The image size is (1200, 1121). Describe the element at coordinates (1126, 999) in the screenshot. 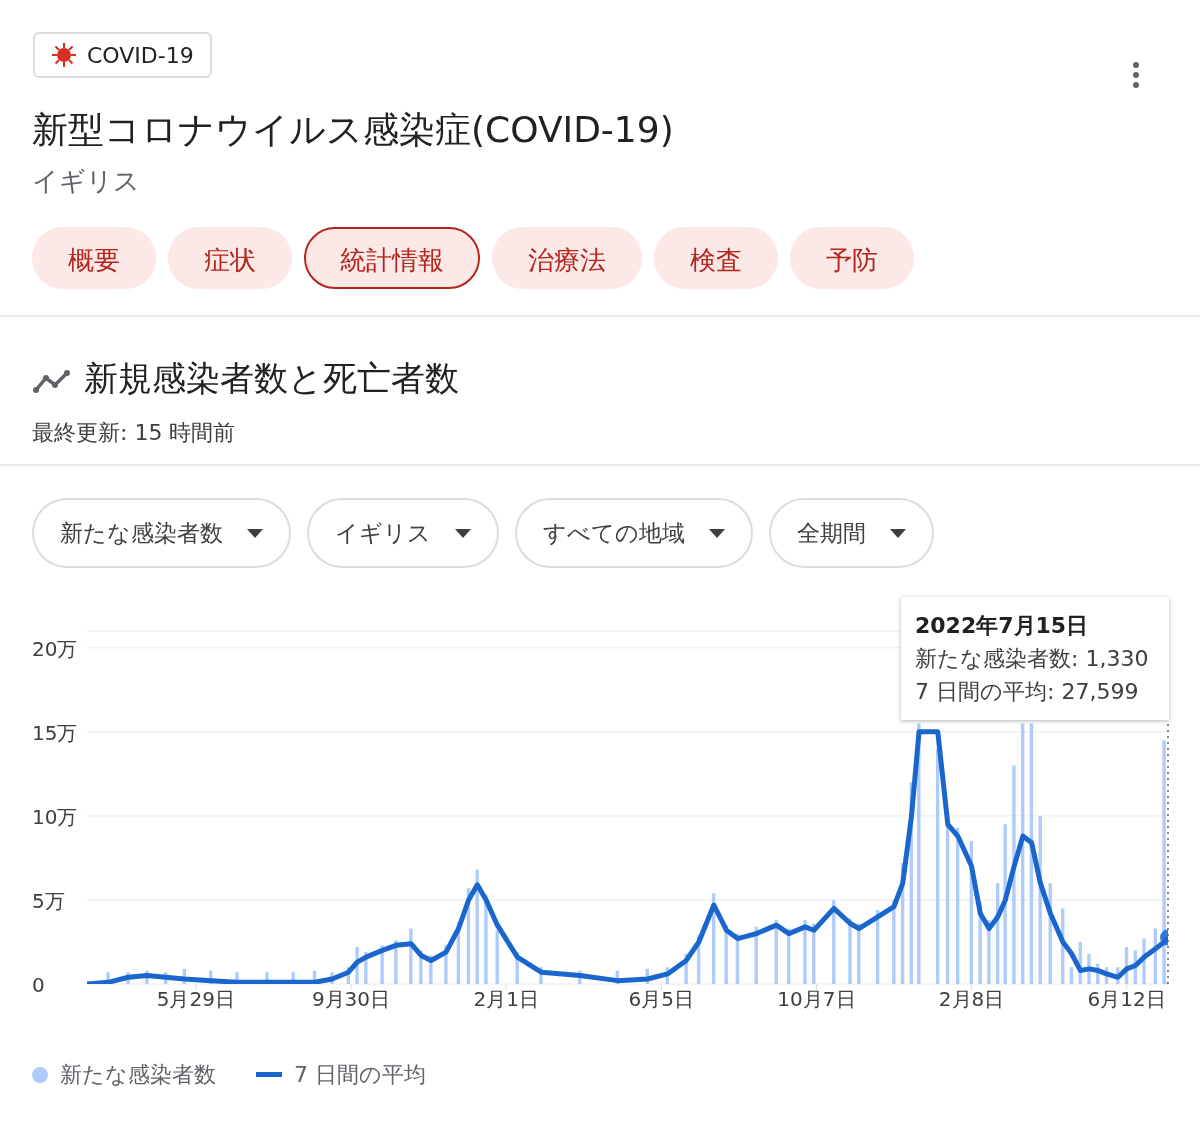

I see `x-tick-label: 6月12日` at that location.